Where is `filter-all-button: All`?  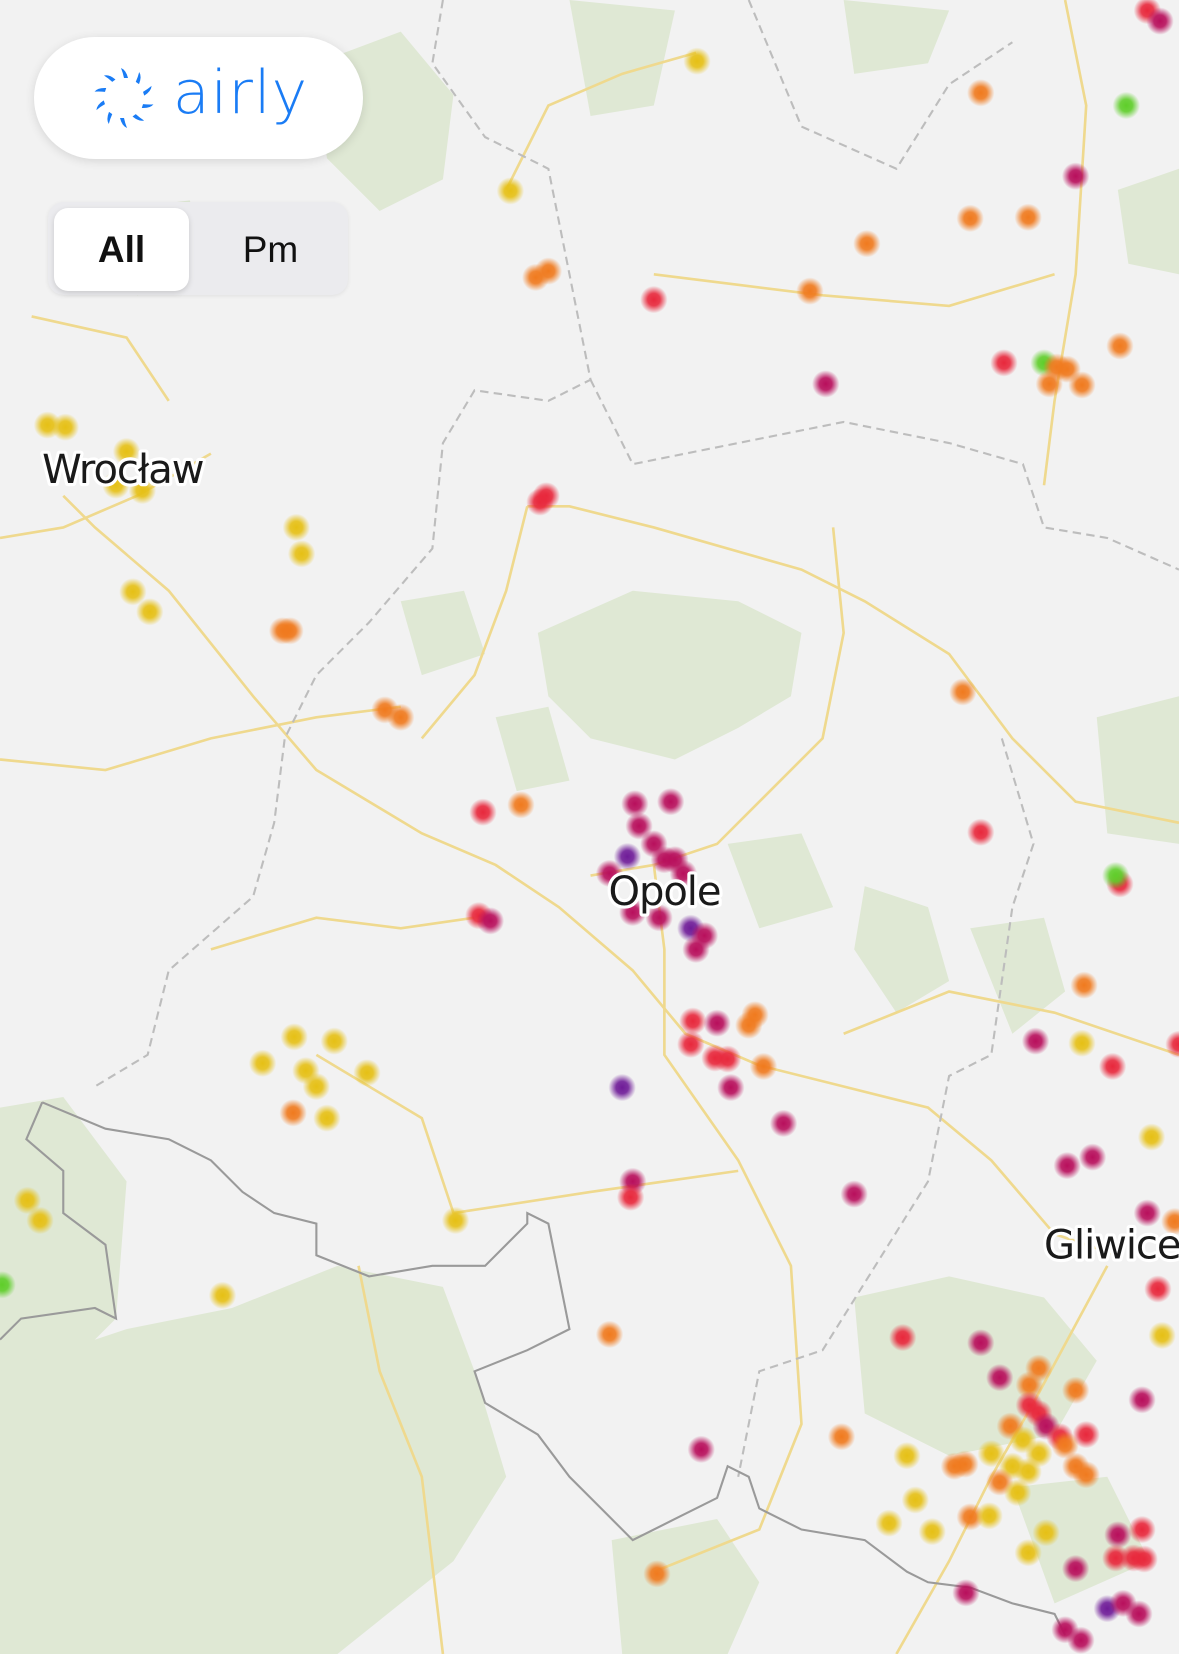 filter-all-button: All is located at coordinates (121, 249).